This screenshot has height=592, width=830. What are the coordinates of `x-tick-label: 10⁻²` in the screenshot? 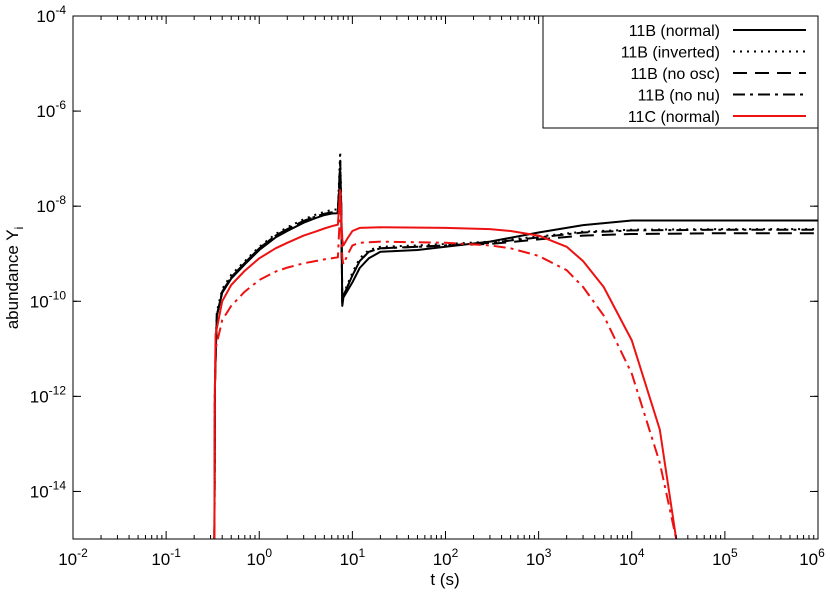 It's located at (73, 557).